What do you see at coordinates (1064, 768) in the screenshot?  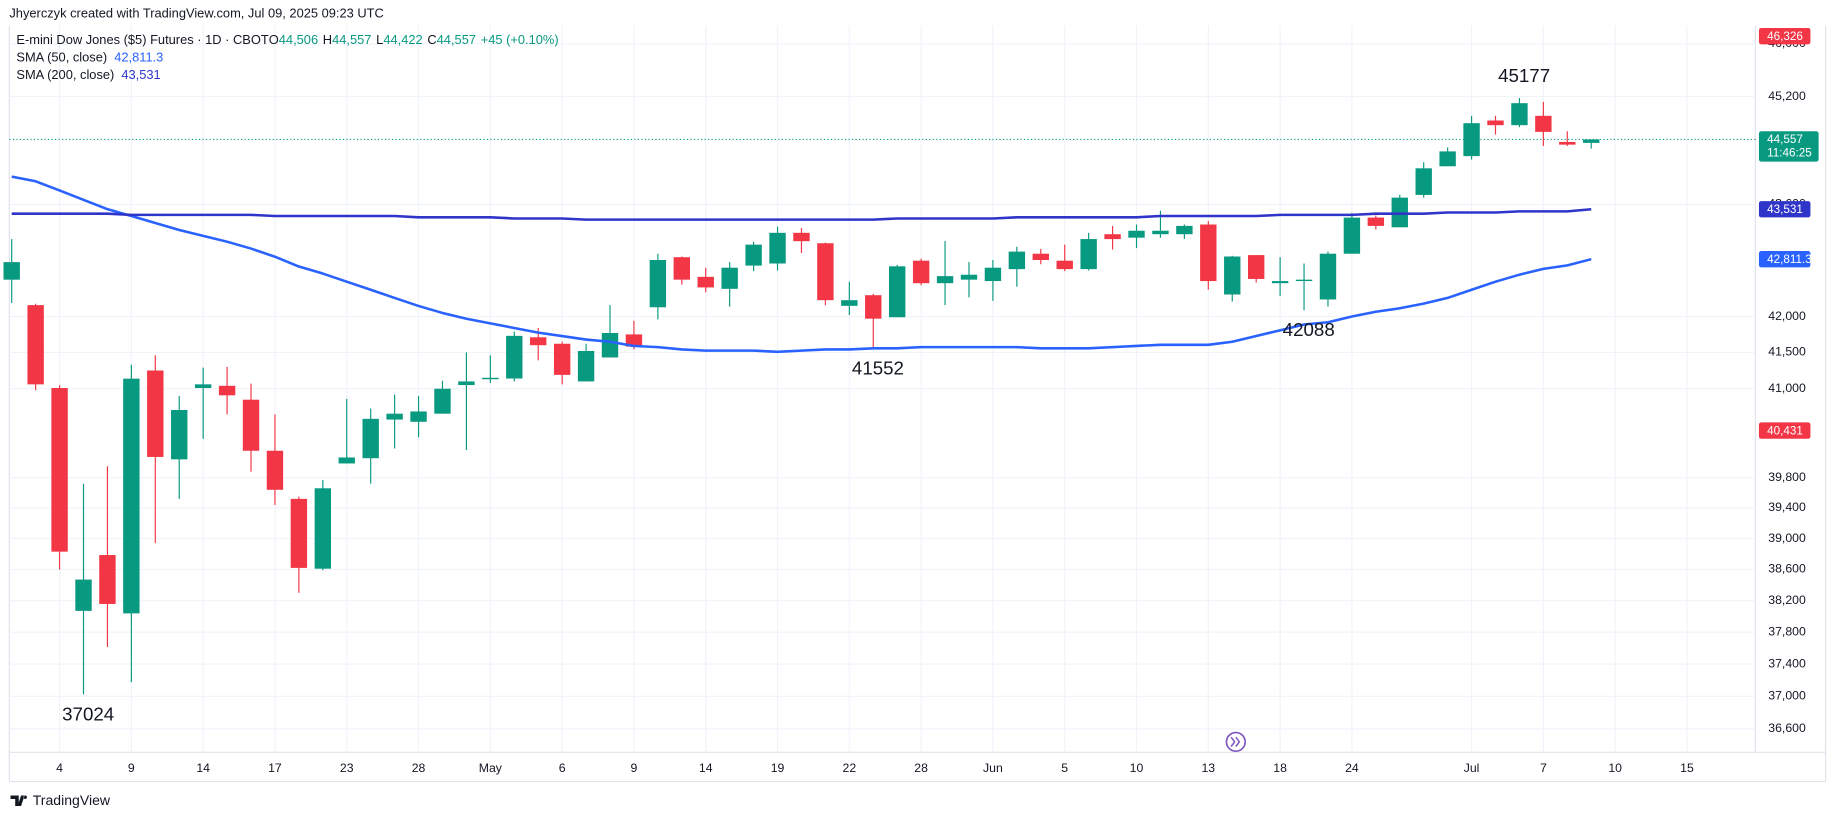 I see `x-tick-label: 5` at bounding box center [1064, 768].